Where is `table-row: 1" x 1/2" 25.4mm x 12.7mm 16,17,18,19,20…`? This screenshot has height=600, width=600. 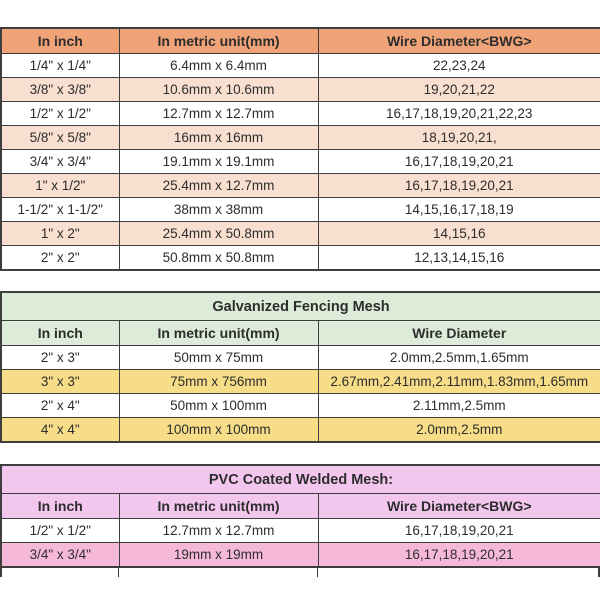 table-row: 1" x 1/2" 25.4mm x 12.7mm 16,17,18,19,20… is located at coordinates (300, 185).